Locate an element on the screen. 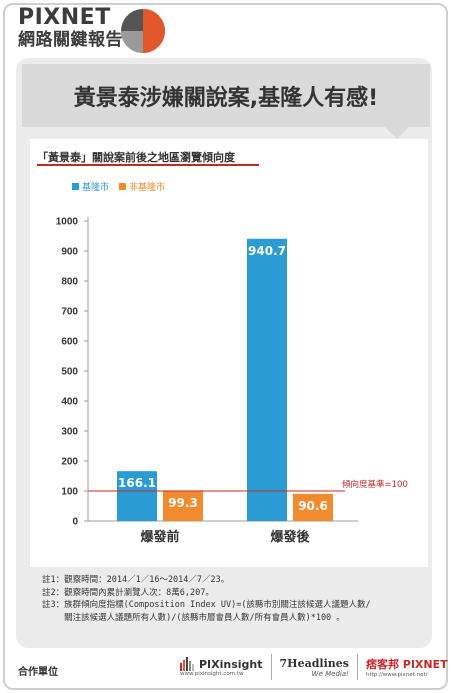 The height and width of the screenshot is (693, 451). footnote-3-cont: 關注該候選人議題所有人數)/(該縣市層會員人數/所有會員人數)*100 。 is located at coordinates (193, 617).